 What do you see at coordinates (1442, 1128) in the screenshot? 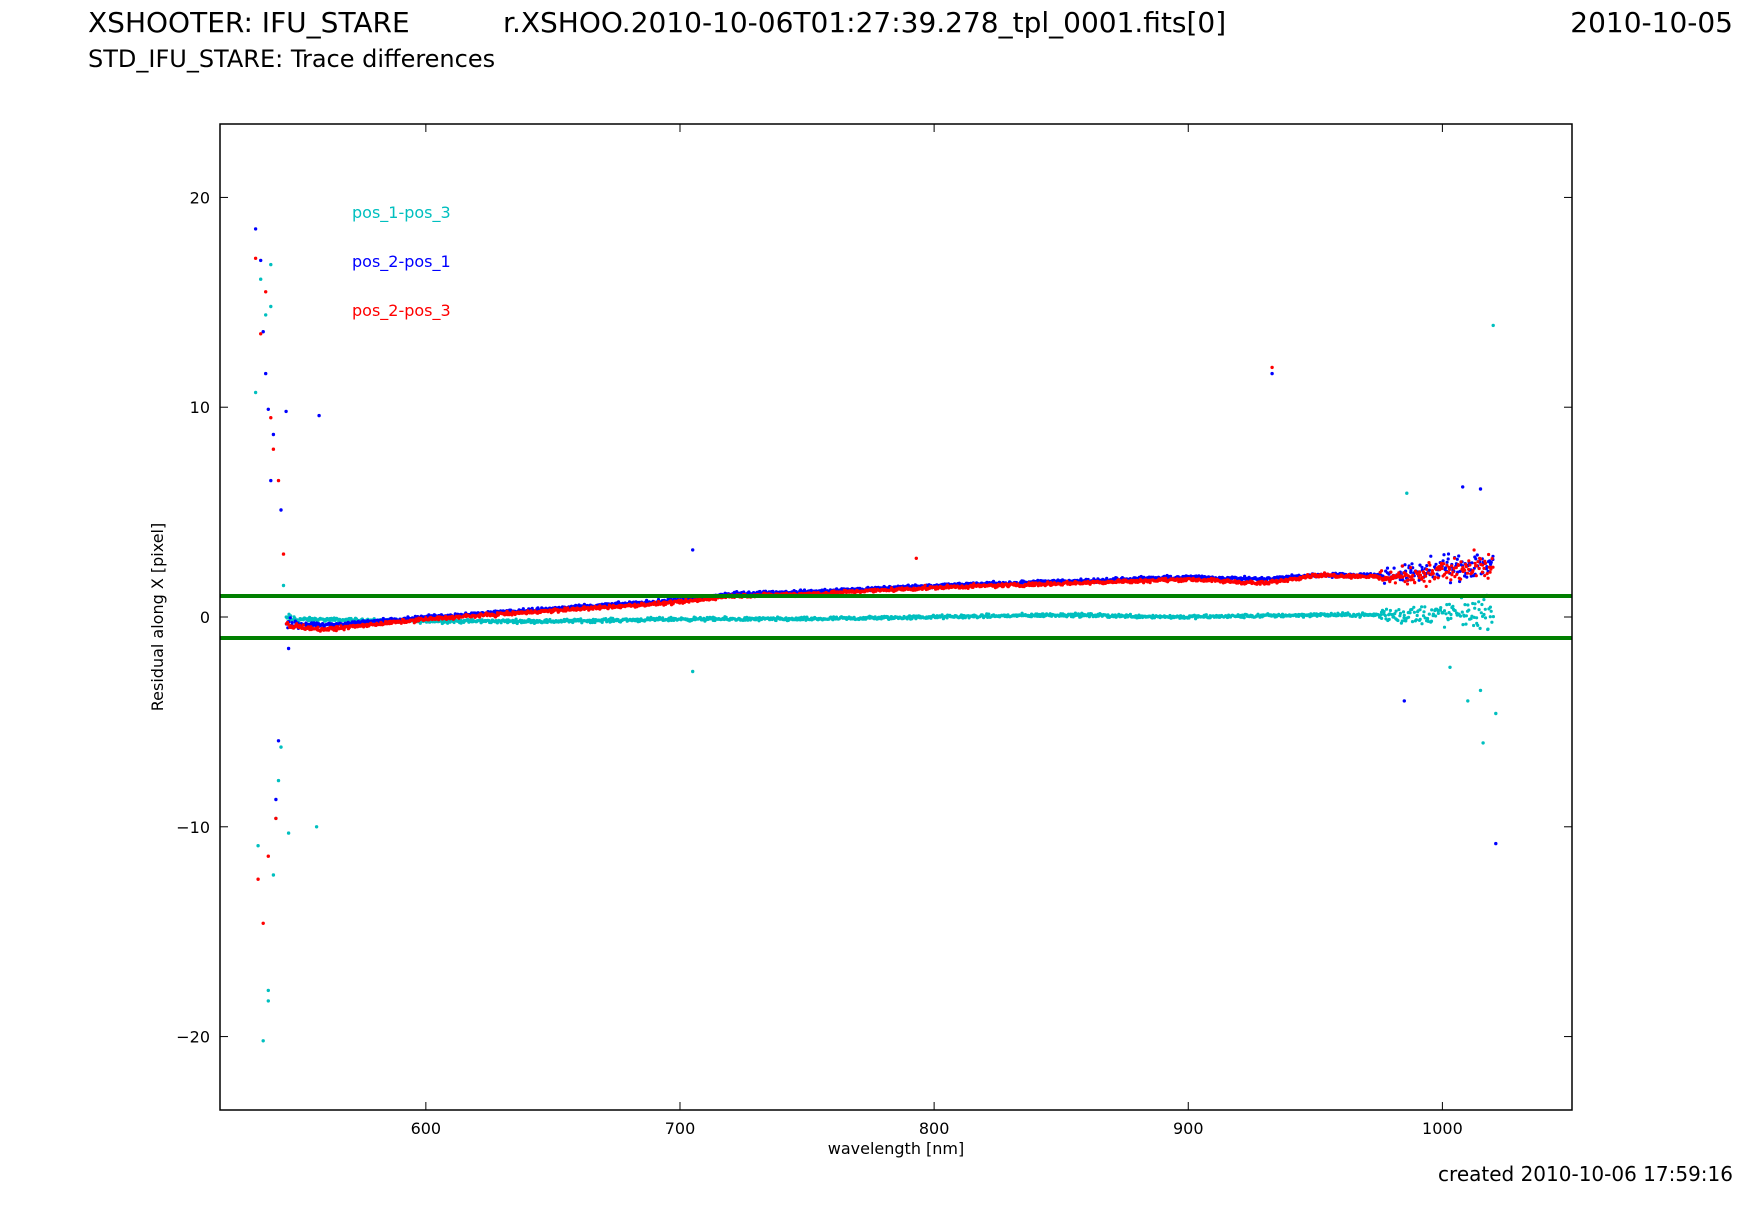
I see `x-tick-label: 1000` at bounding box center [1442, 1128].